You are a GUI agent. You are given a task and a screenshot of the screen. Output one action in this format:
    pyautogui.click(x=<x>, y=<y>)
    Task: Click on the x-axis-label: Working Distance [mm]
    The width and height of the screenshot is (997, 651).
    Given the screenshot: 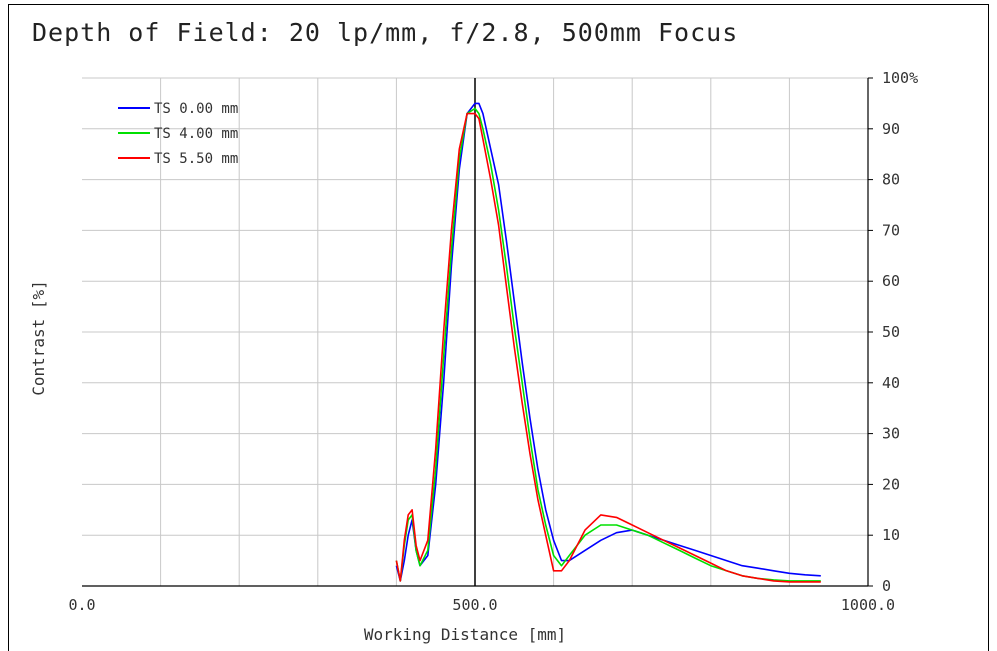 What is the action you would take?
    pyautogui.click(x=465, y=634)
    